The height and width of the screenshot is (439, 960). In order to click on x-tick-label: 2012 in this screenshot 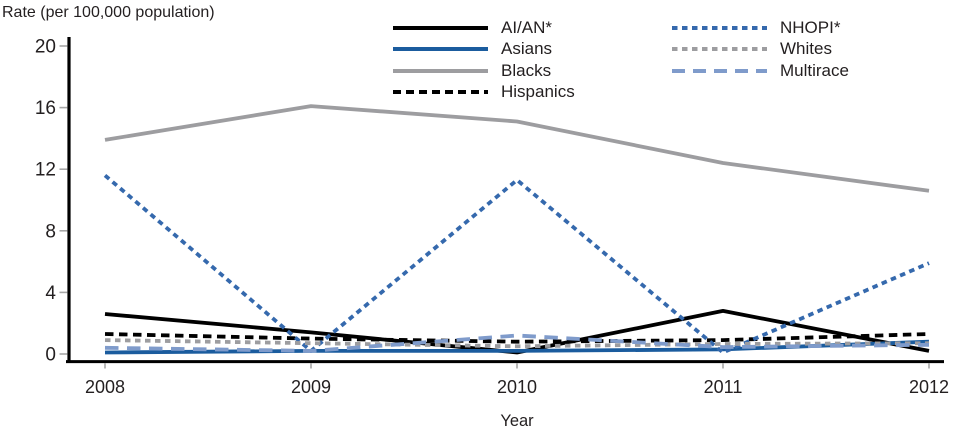, I will do `click(929, 387)`.